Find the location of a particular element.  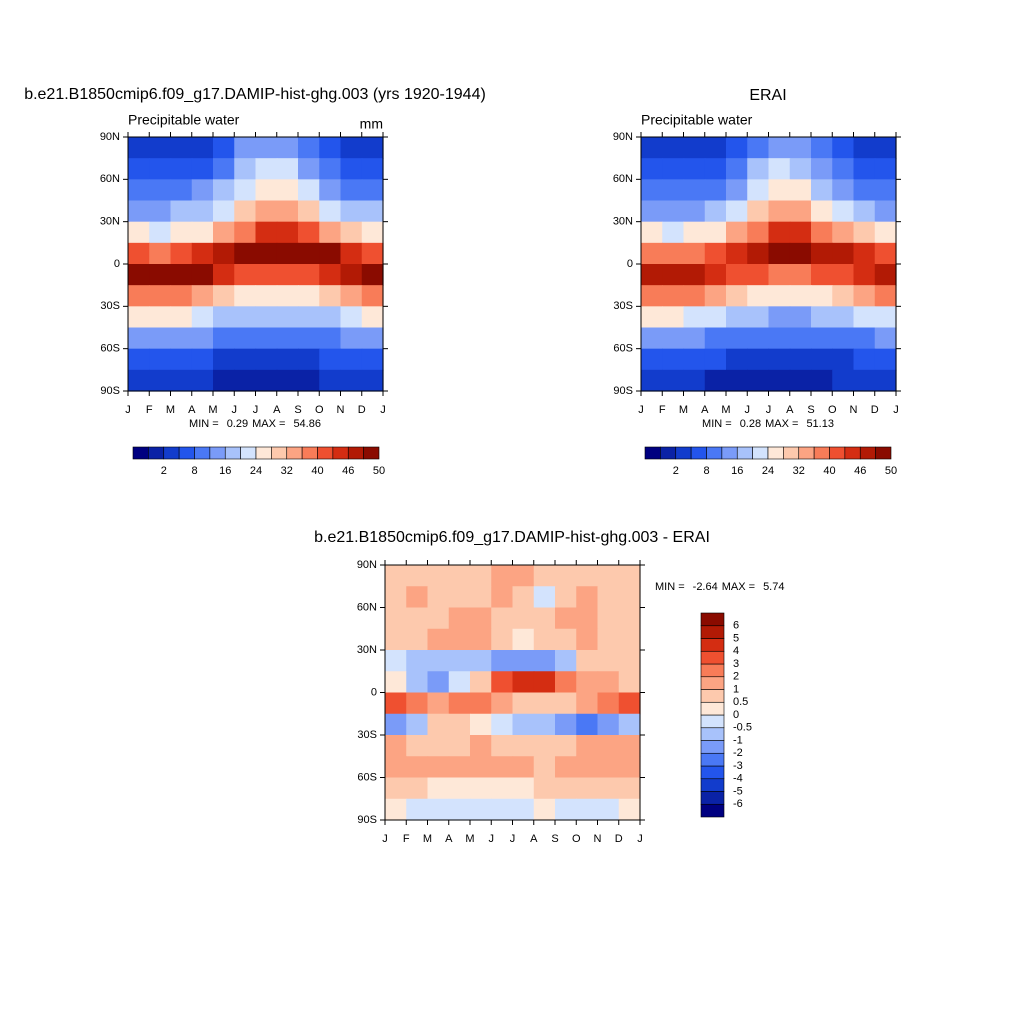

x-tick-label: D is located at coordinates (362, 410).